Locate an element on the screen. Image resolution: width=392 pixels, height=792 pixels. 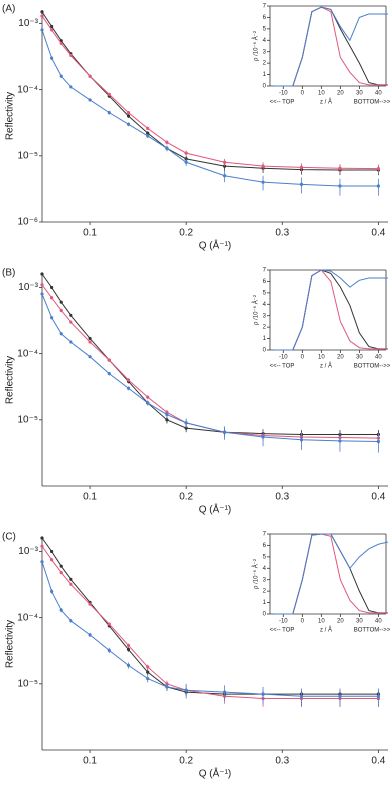
y-tick-label: 10⁻⁵ is located at coordinates (27, 419).